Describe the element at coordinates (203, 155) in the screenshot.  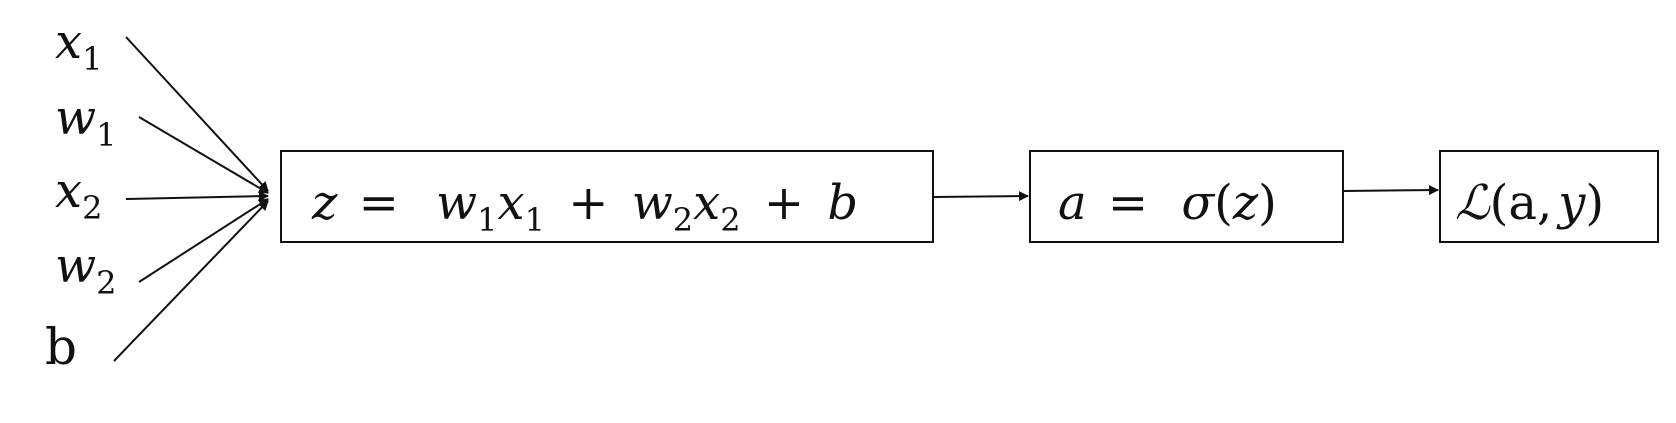
I see `wire-w1` at that location.